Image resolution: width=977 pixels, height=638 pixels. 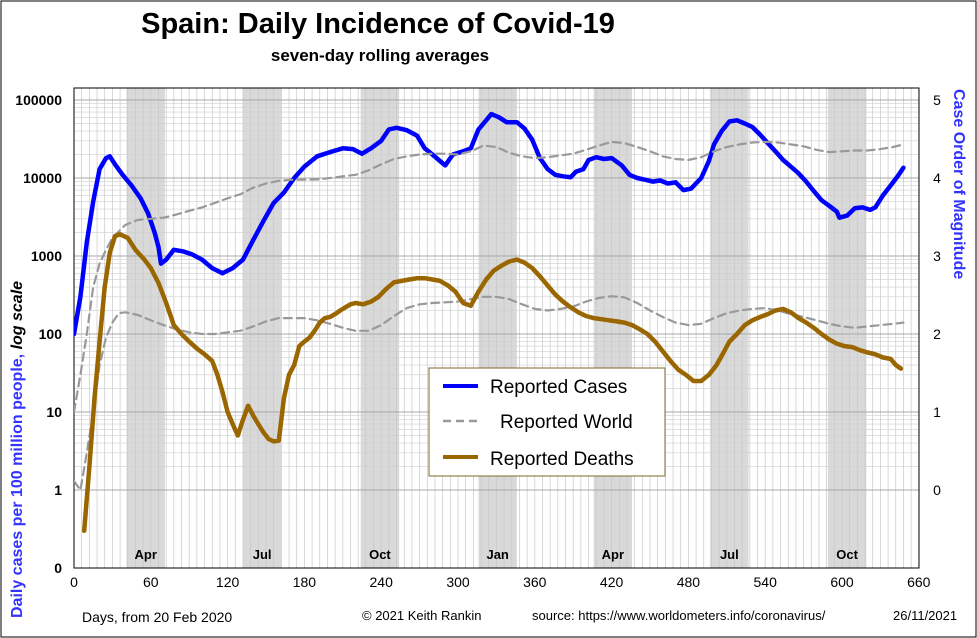 What do you see at coordinates (566, 422) in the screenshot?
I see `legend-label-world: Reported World` at bounding box center [566, 422].